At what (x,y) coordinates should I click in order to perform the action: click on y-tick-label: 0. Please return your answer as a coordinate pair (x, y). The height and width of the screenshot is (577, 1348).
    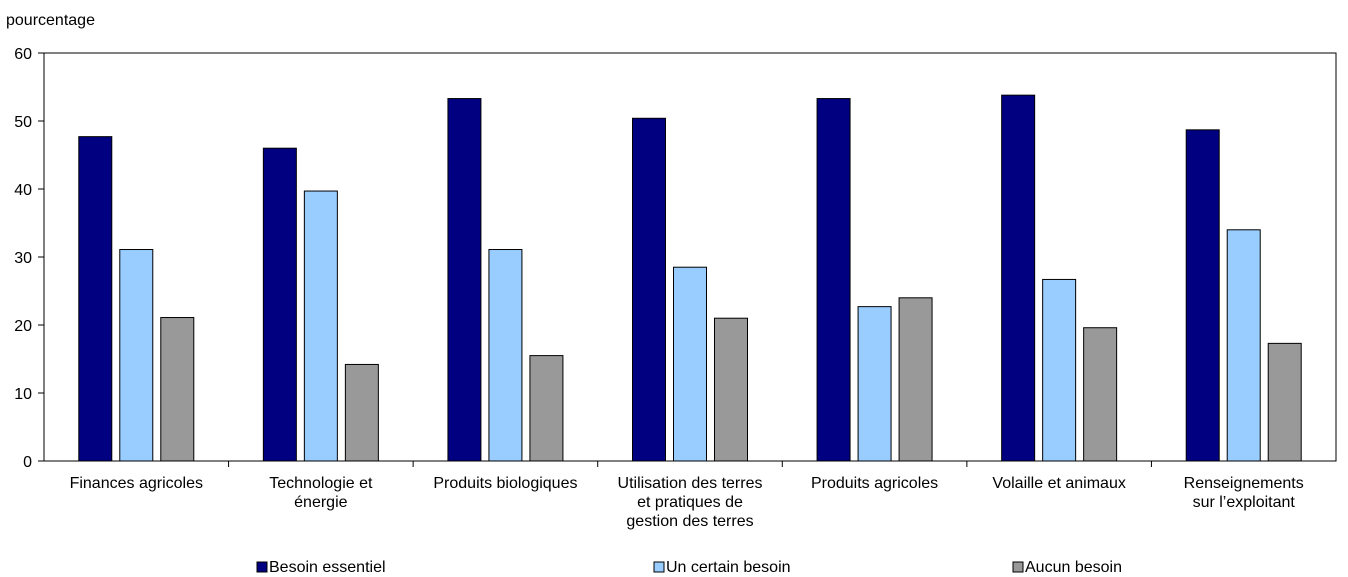
    Looking at the image, I should click on (27, 462).